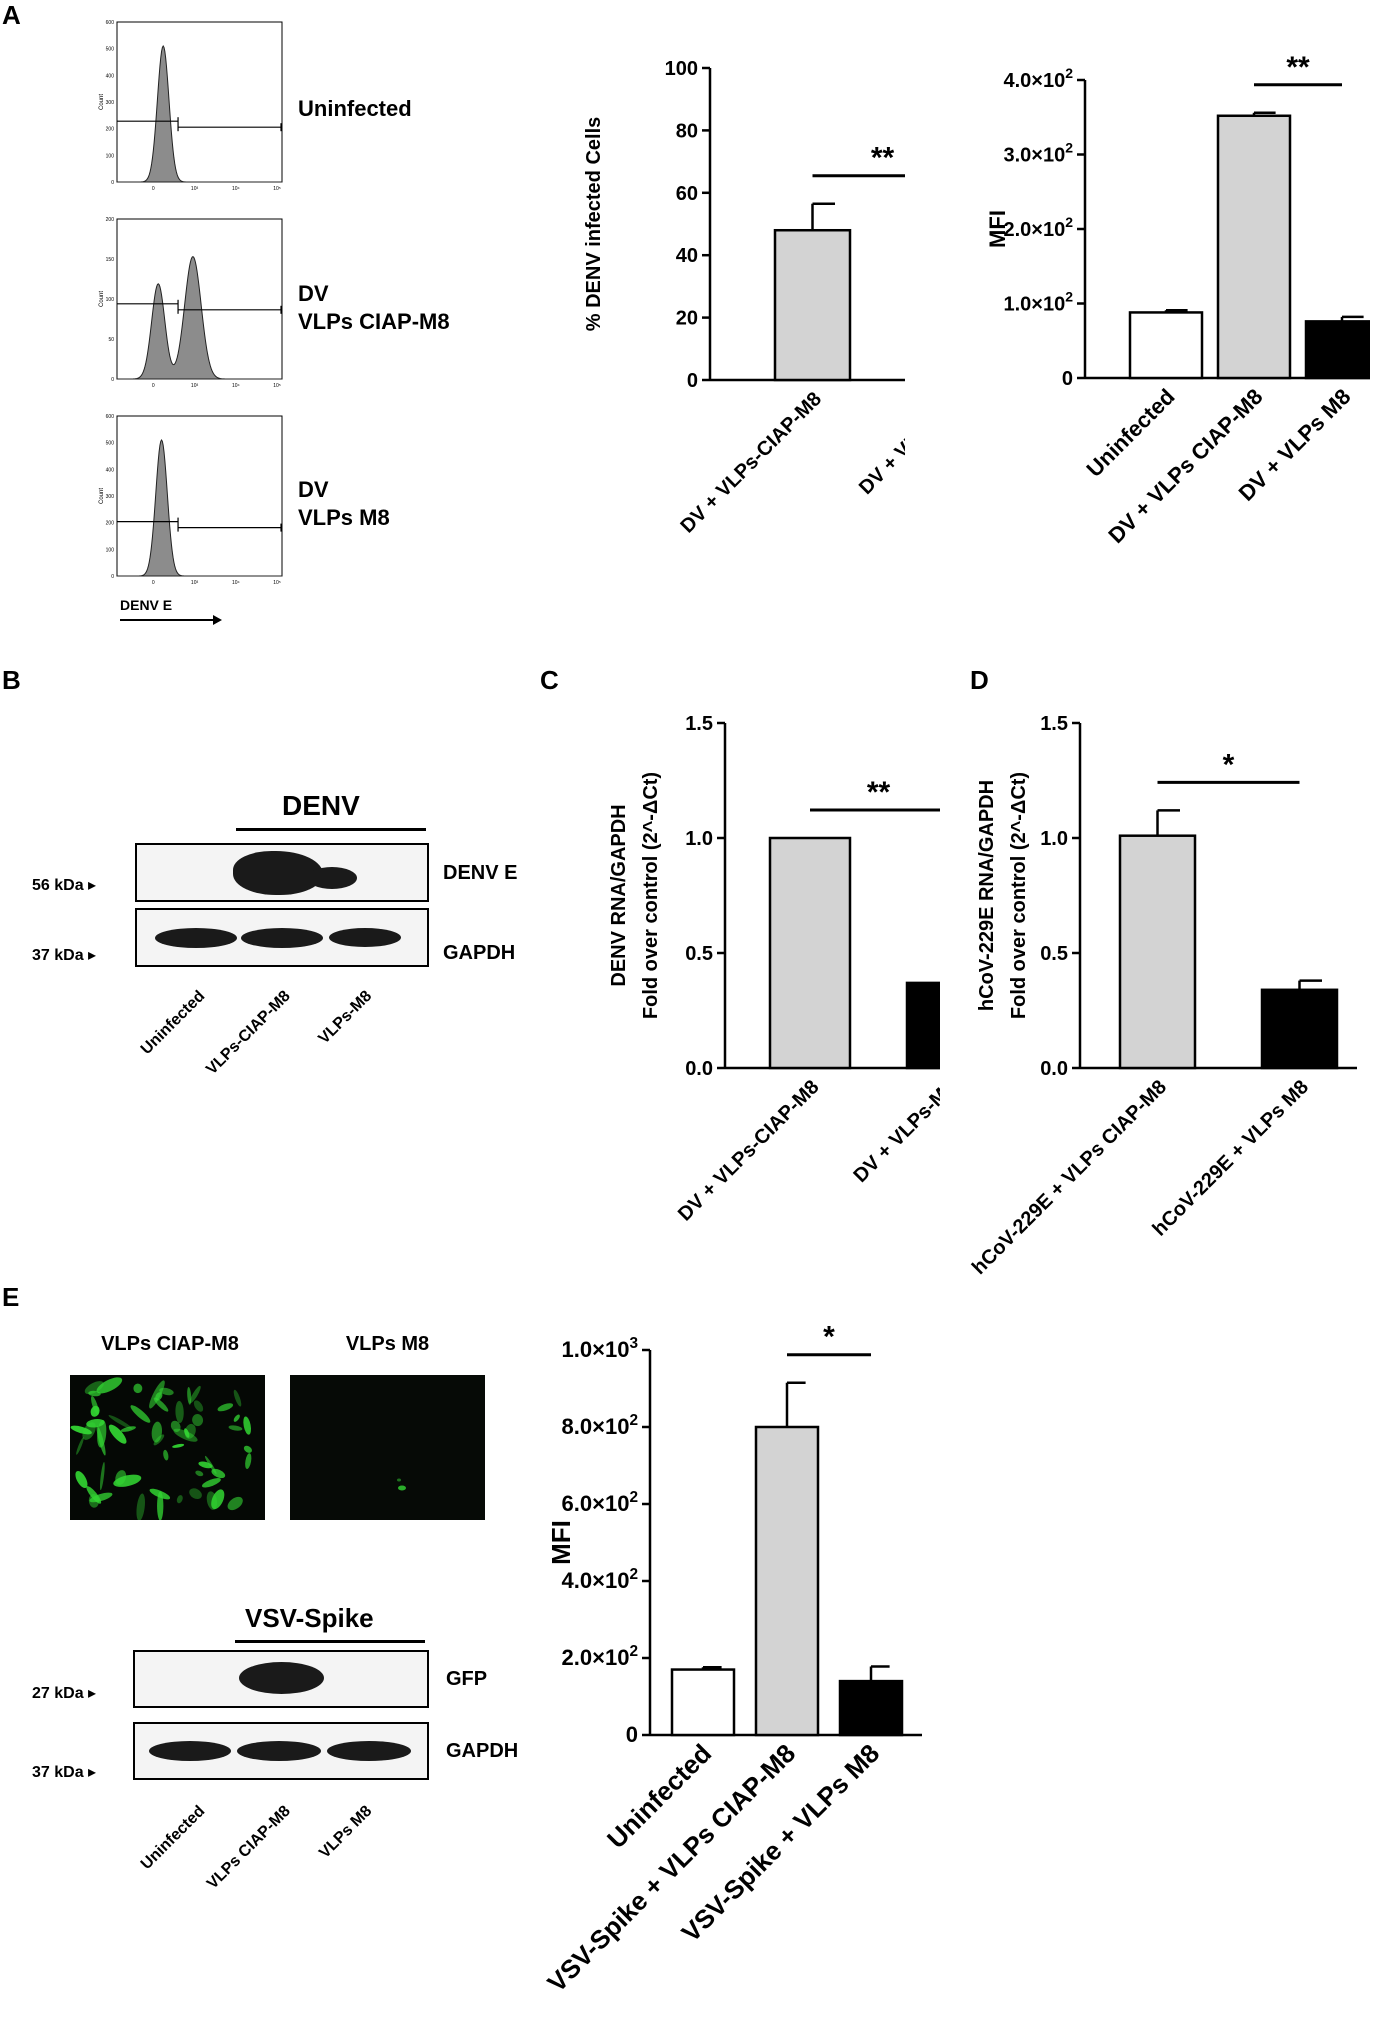  I want to click on histogram-dv-m8: 0 100 200 300 400 500 600 Count 0 10³ 10⁴ 10⁵, so click(191, 500).